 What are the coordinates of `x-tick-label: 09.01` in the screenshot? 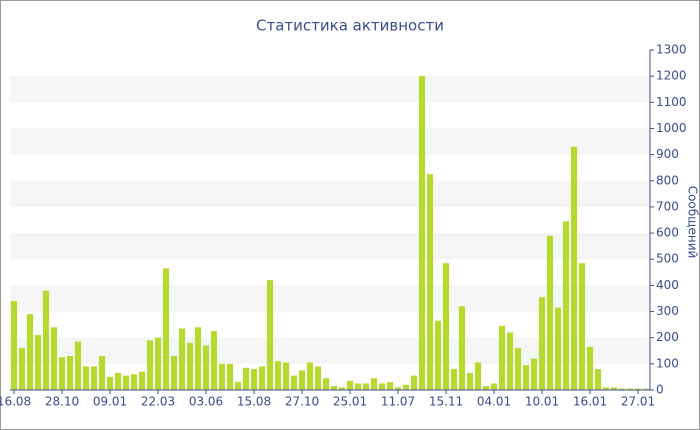 It's located at (110, 402).